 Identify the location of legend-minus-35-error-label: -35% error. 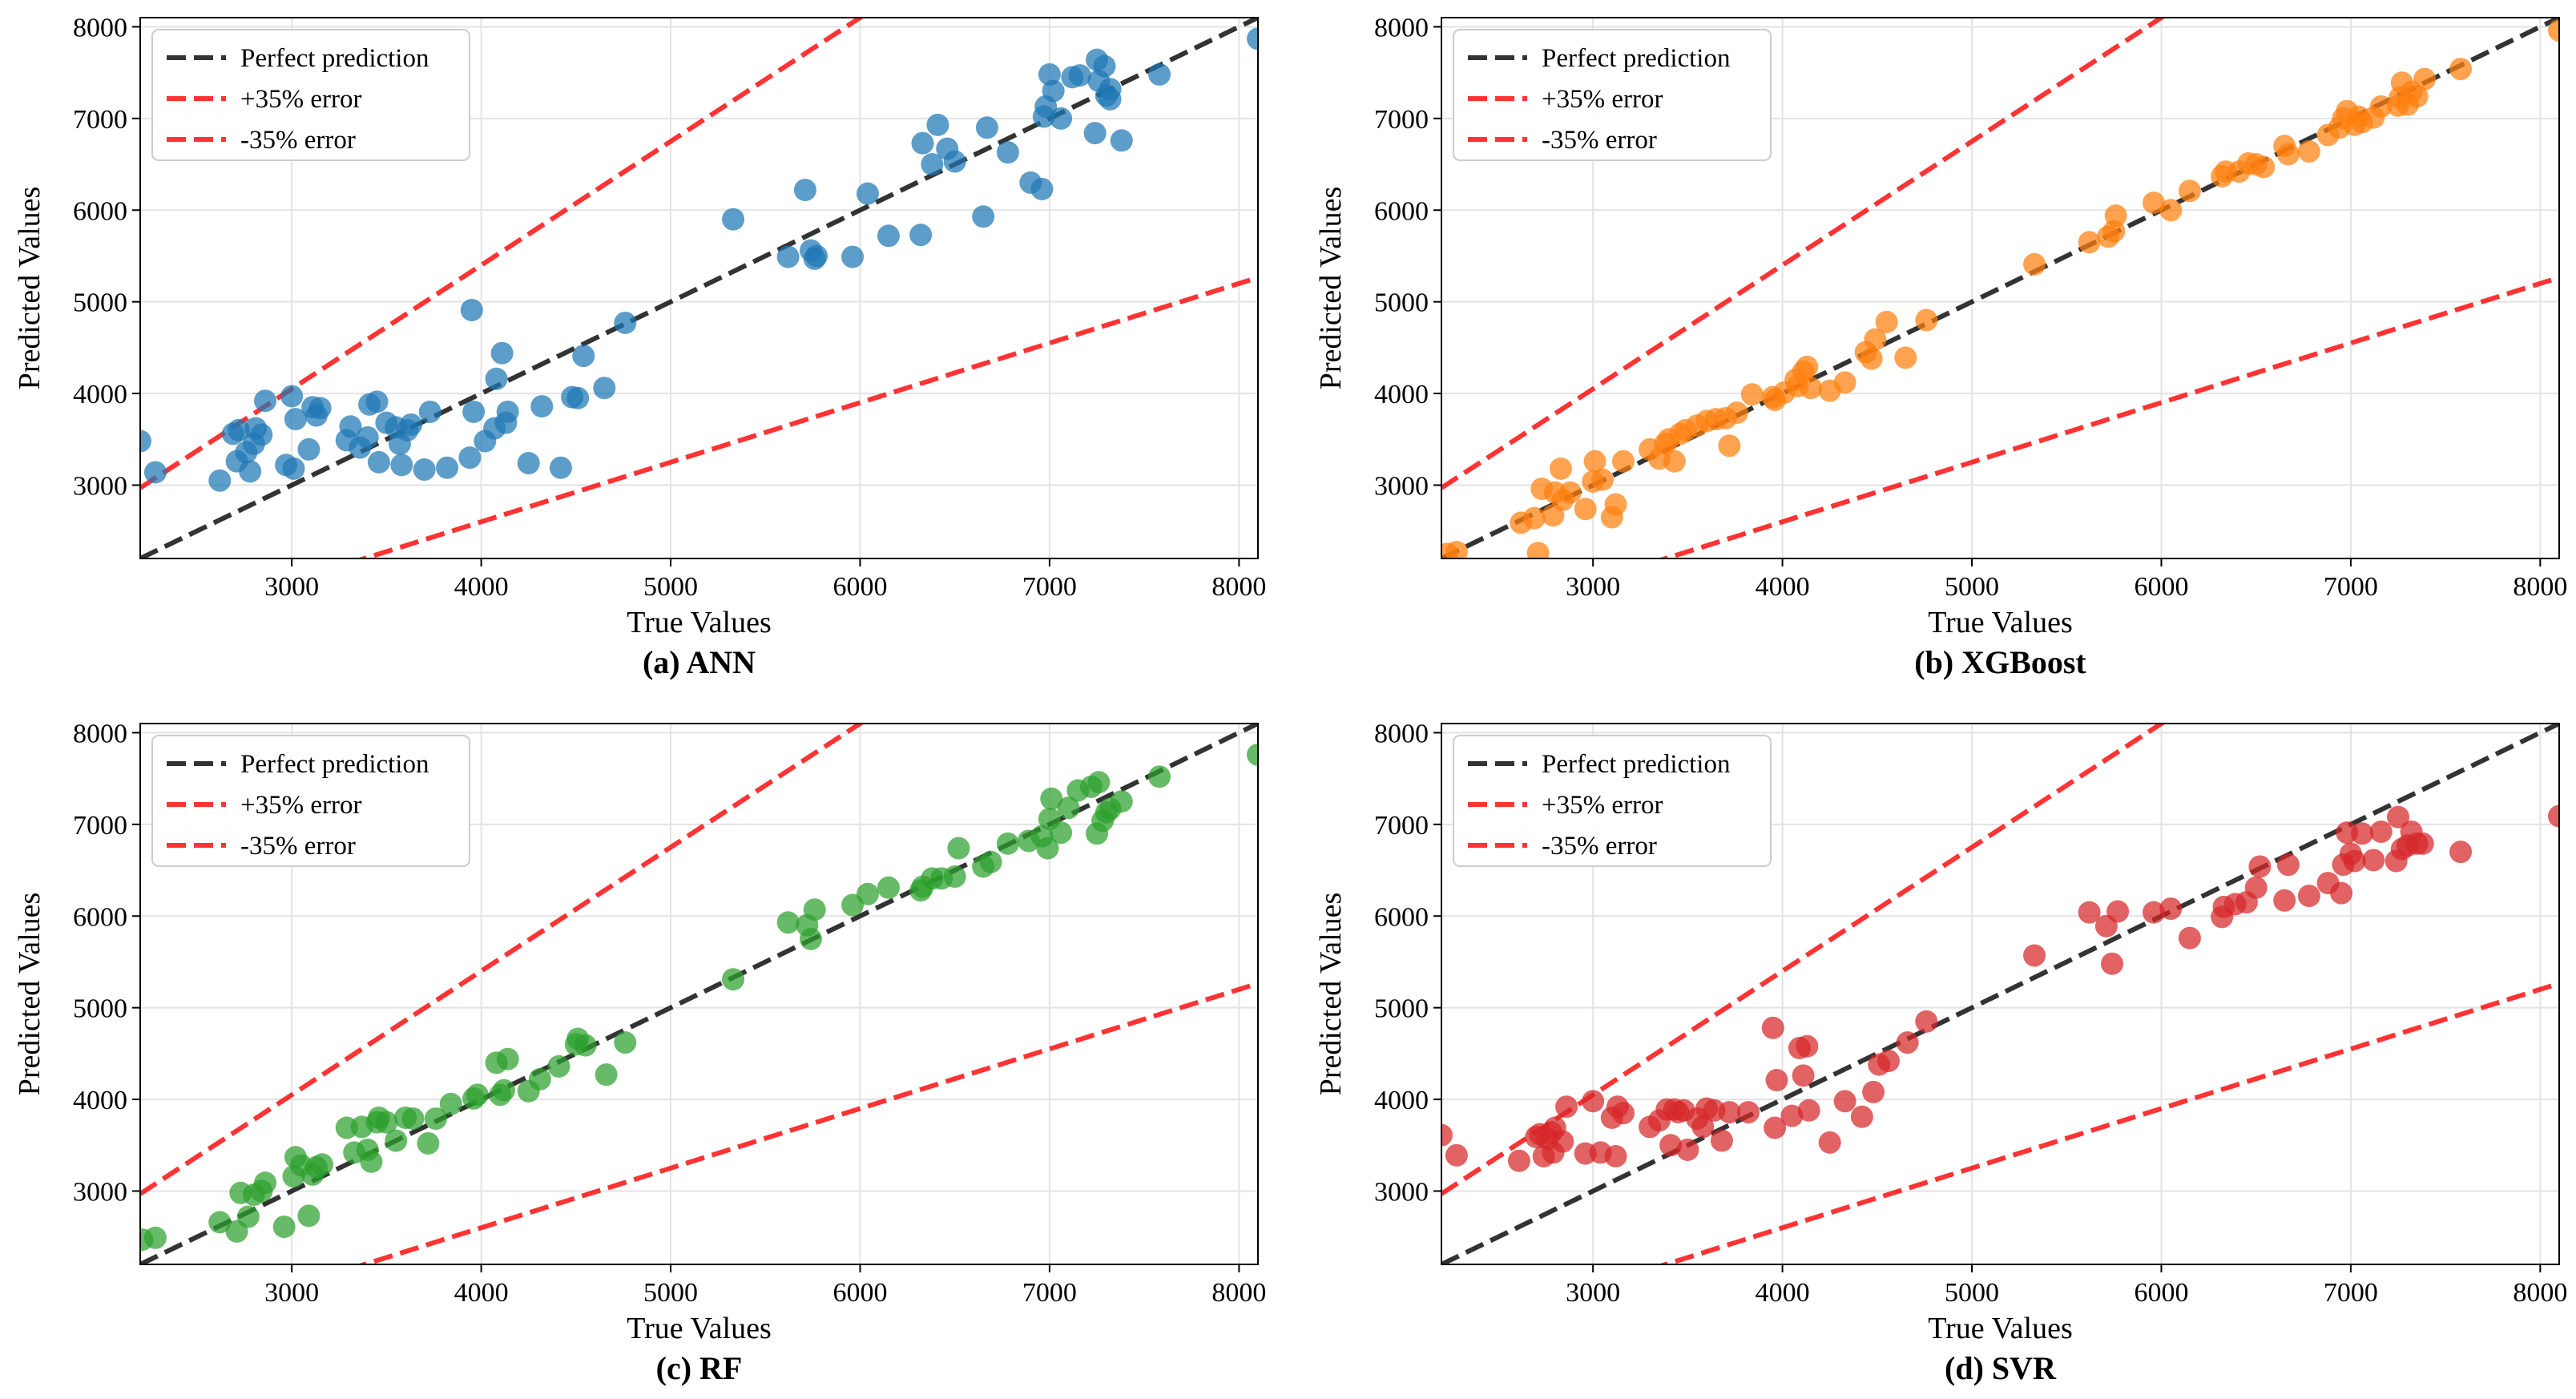
(298, 847).